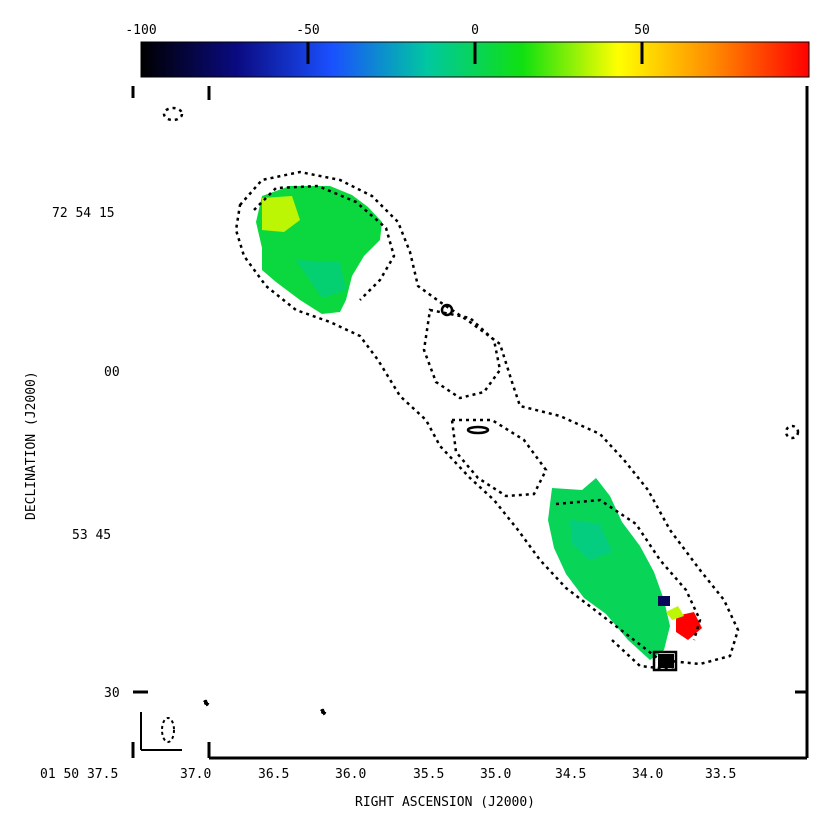  Describe the element at coordinates (570, 774) in the screenshot. I see `x-tick-label-7: 34.5` at that location.